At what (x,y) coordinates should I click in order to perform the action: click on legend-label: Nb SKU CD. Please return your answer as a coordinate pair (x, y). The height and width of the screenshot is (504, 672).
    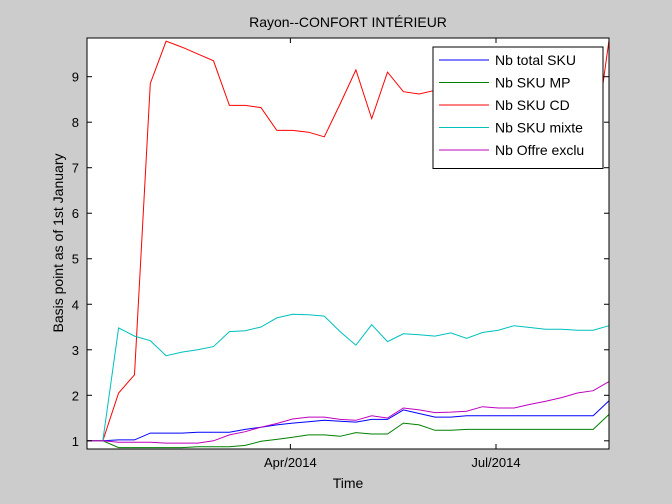
    Looking at the image, I should click on (532, 105).